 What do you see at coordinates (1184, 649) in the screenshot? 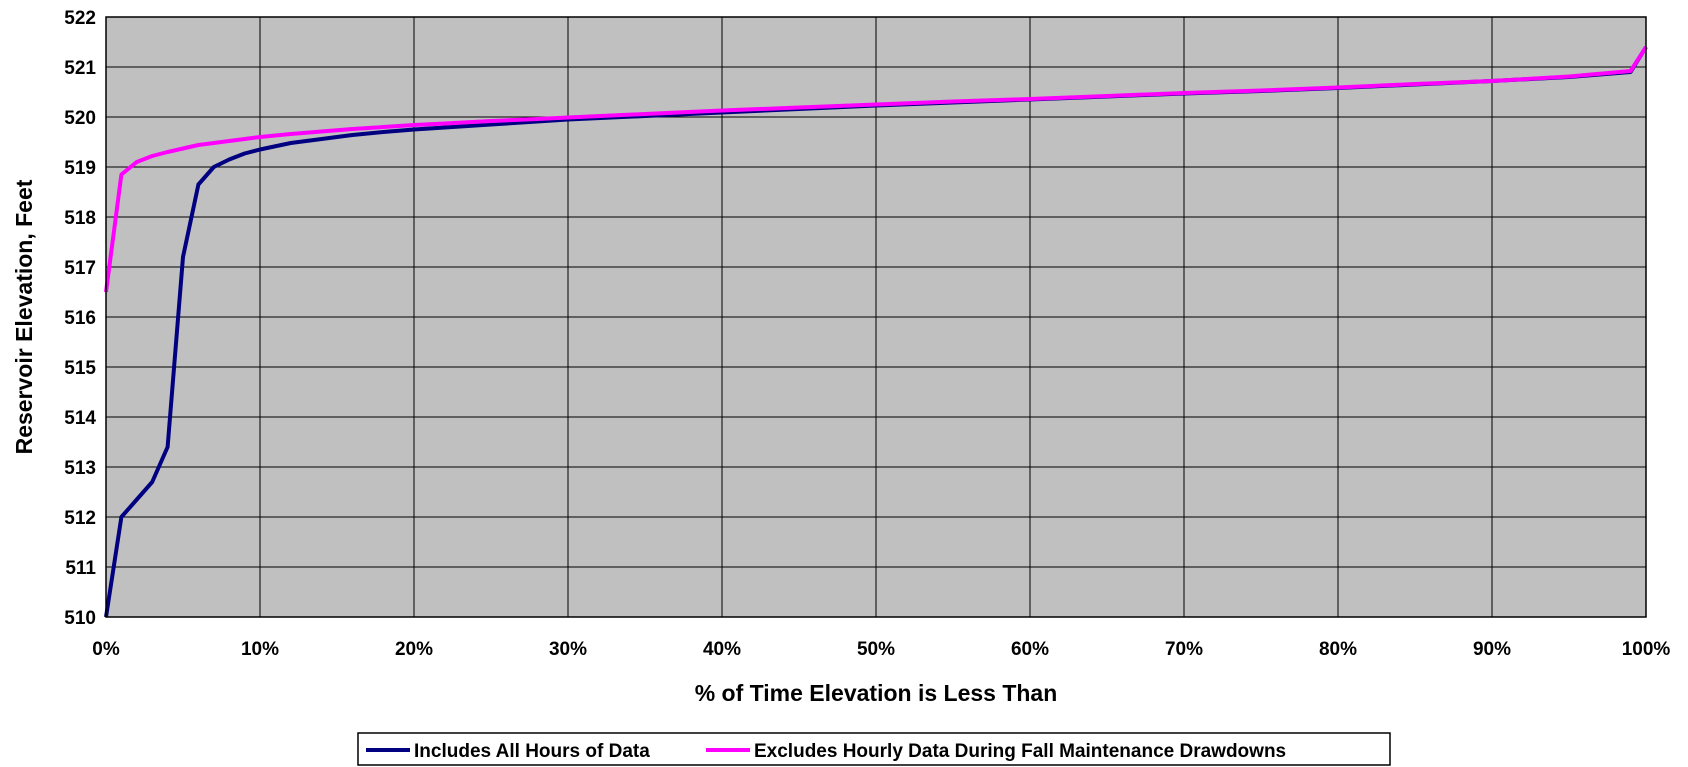
I see `x-tick-label: 70%` at bounding box center [1184, 649].